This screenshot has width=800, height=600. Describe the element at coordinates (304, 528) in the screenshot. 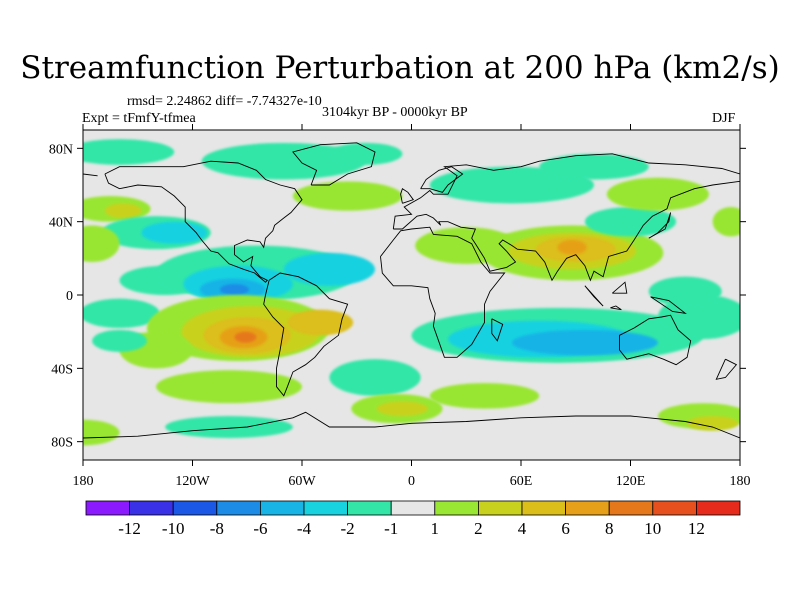

I see `colorbar-label: -4` at that location.